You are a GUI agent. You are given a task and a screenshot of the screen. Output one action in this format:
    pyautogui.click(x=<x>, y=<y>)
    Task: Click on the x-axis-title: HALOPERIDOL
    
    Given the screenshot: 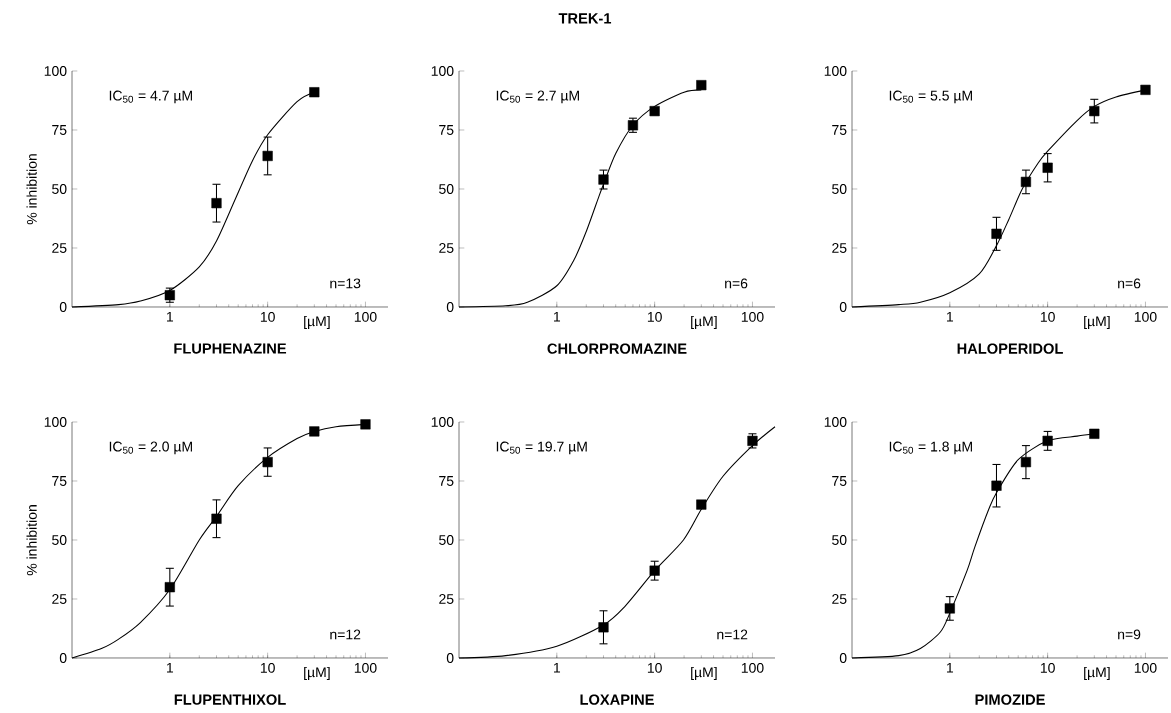 What is the action you would take?
    pyautogui.click(x=1010, y=348)
    